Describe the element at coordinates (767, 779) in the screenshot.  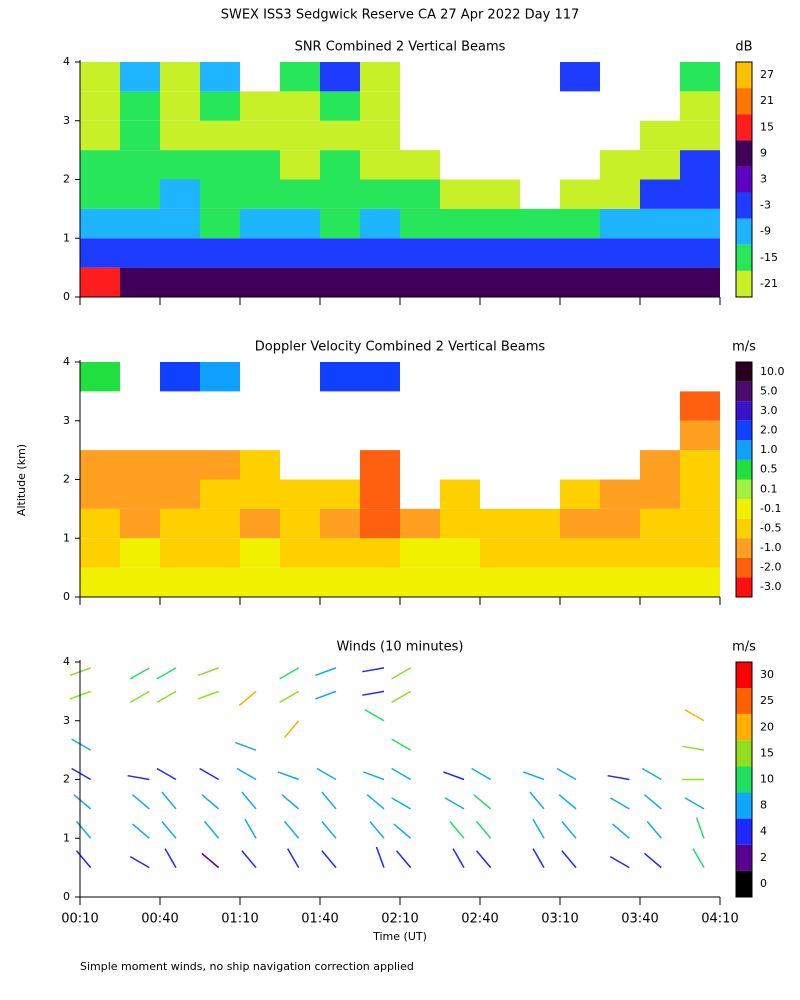
I see `colorbar-label: 10` at that location.